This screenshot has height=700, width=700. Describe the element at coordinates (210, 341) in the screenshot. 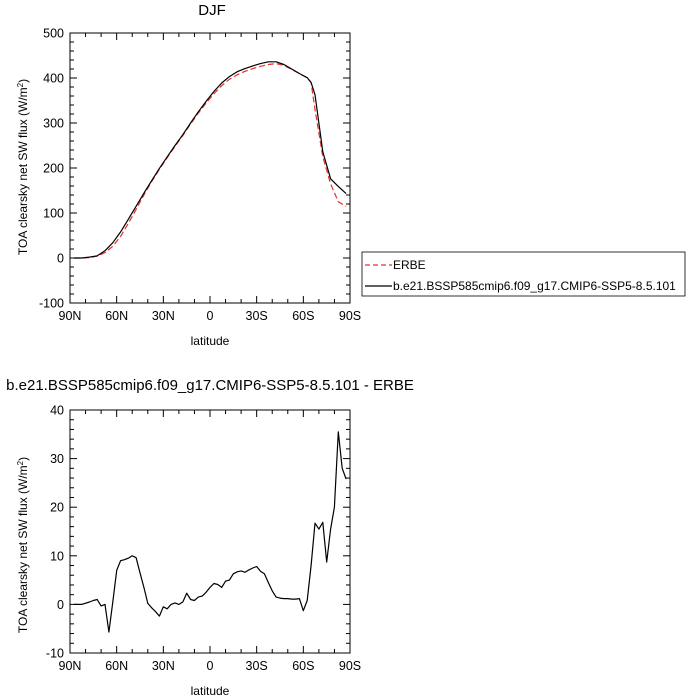

I see `top-x-axis-label: latitude` at that location.